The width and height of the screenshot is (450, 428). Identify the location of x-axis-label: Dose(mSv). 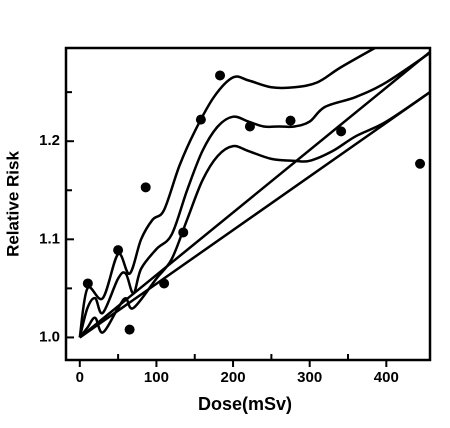
(245, 404).